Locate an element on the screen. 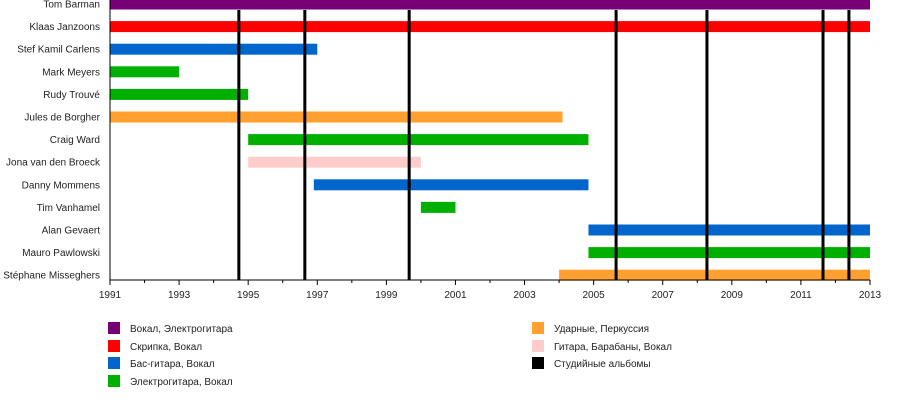  legend-label: Скрипка, Вокал is located at coordinates (166, 347).